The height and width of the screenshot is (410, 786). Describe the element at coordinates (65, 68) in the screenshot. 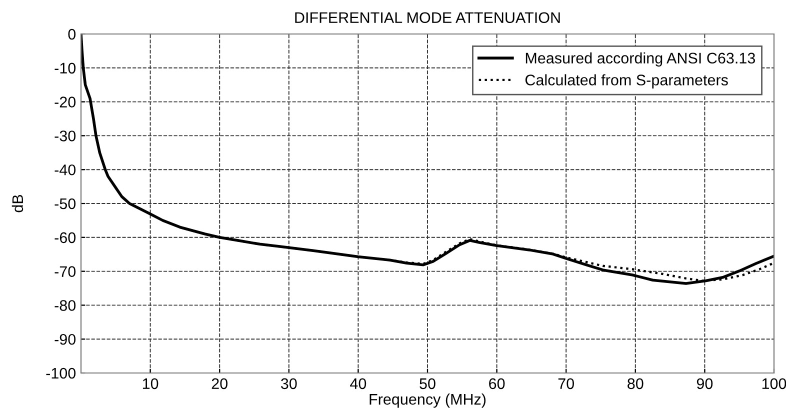

I see `y-tick-label: -10` at that location.